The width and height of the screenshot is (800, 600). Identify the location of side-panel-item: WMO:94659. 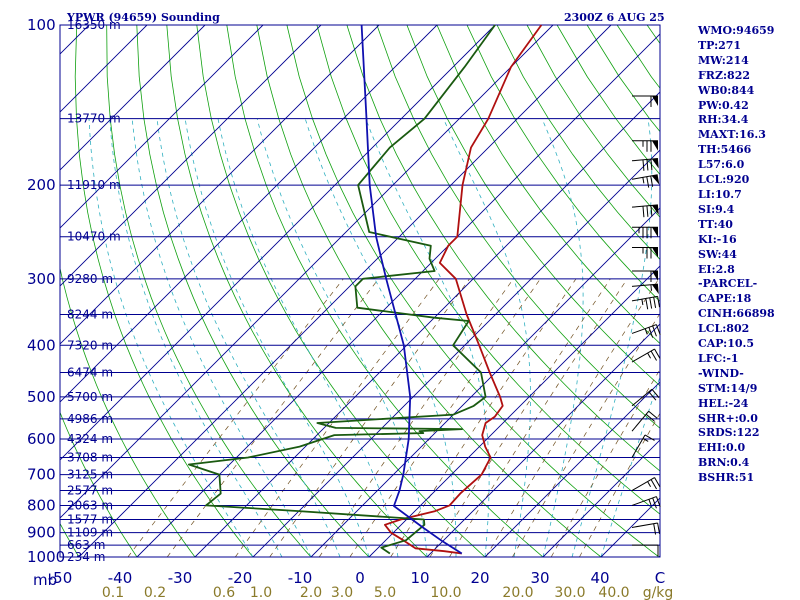
(736, 30).